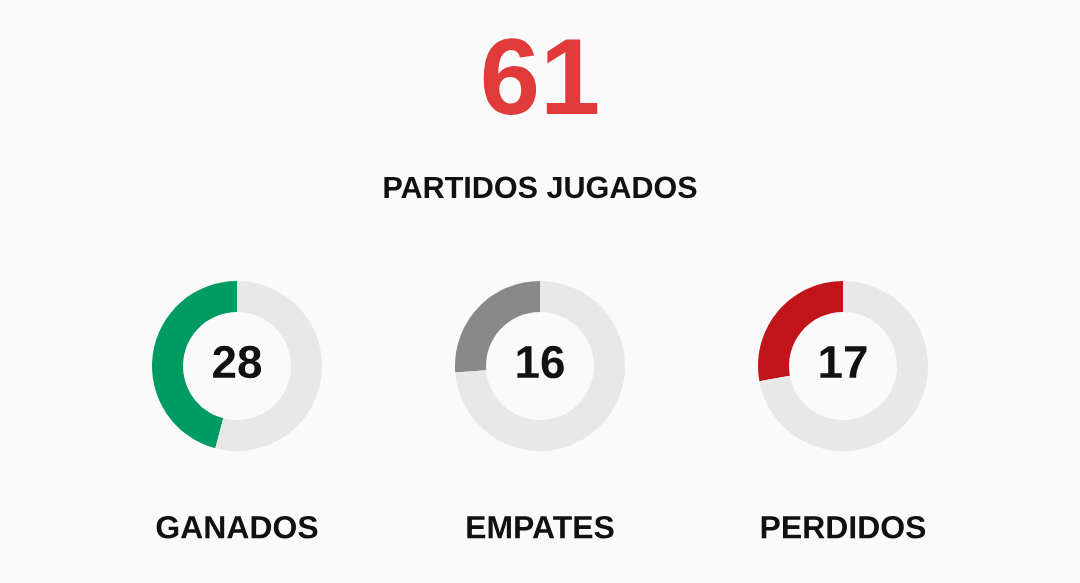  I want to click on data-label: 16, so click(540, 362).